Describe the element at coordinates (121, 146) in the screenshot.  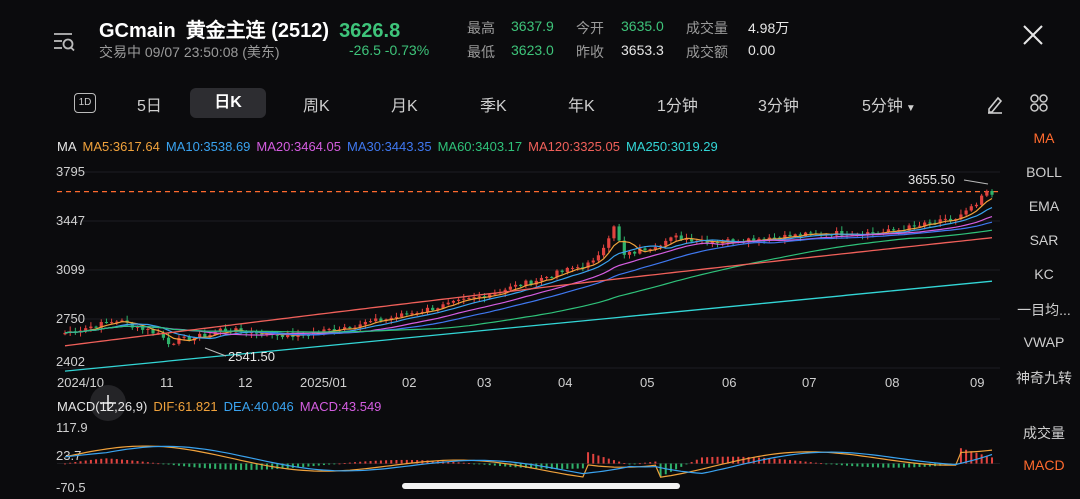
I see `ma-legend-item-1: MA5:3617.64` at that location.